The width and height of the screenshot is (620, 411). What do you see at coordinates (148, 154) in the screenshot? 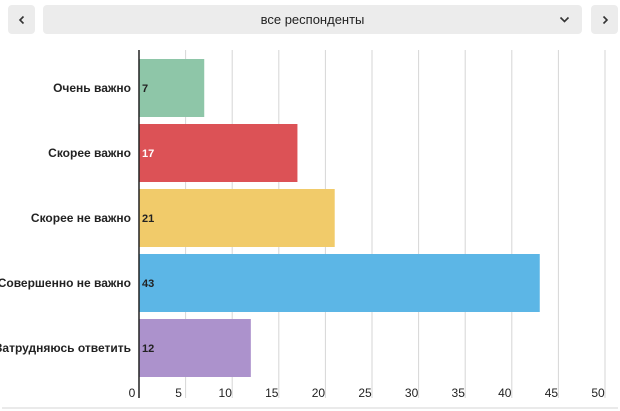
I see `bar-value-label: 17` at bounding box center [148, 154].